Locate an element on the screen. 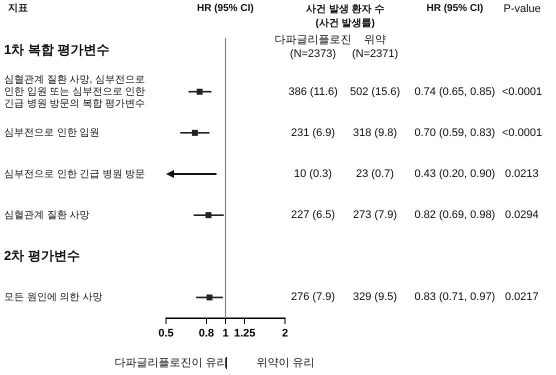 This screenshot has width=556, height=375. x-tick-label: 1.25 is located at coordinates (245, 334).